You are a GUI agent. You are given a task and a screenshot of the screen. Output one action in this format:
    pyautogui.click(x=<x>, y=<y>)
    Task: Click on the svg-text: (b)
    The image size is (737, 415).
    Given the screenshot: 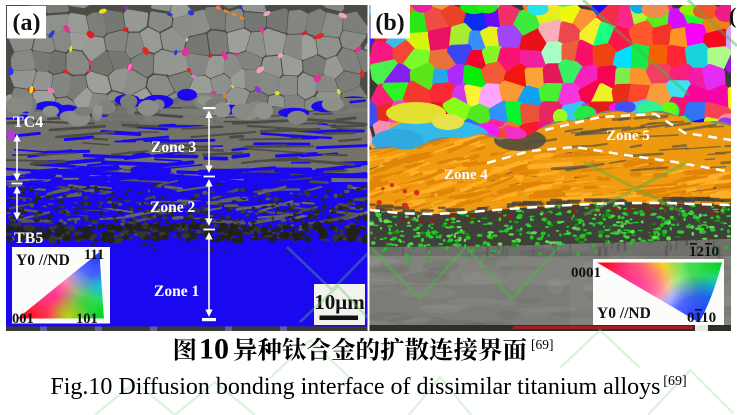 What is the action you would take?
    pyautogui.click(x=389, y=23)
    